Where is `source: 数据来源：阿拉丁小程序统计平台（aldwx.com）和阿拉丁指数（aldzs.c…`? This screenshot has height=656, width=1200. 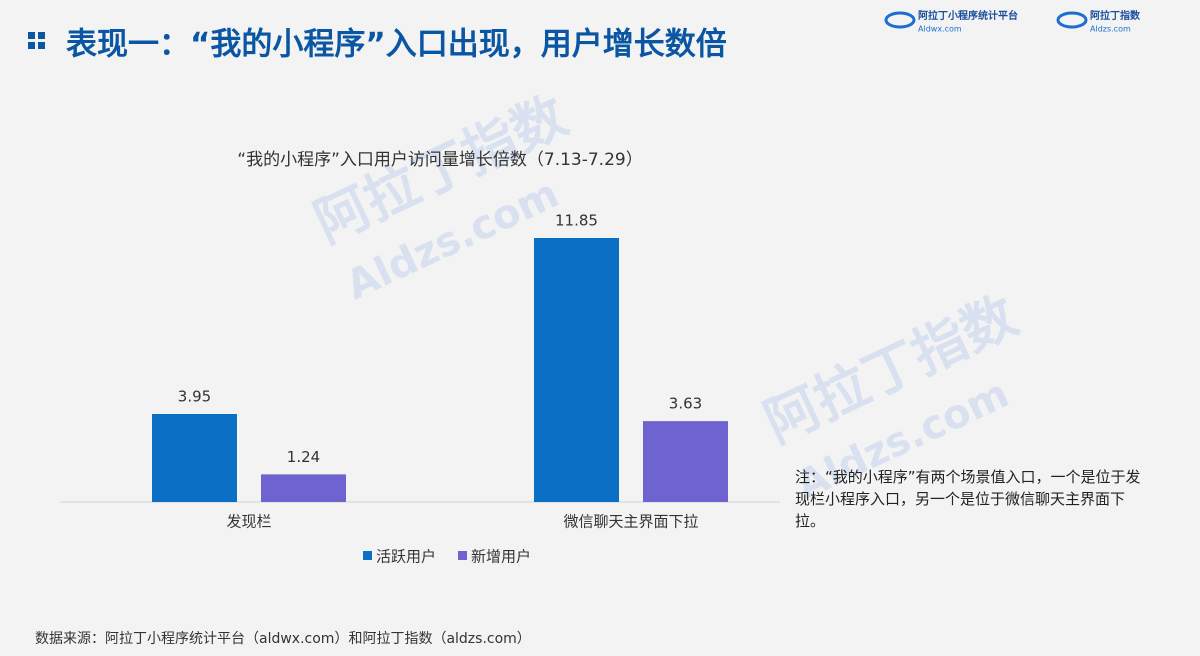 source: 数据来源：阿拉丁小程序统计平台（aldwx.com）和阿拉丁指数（aldzs.c… is located at coordinates (283, 639).